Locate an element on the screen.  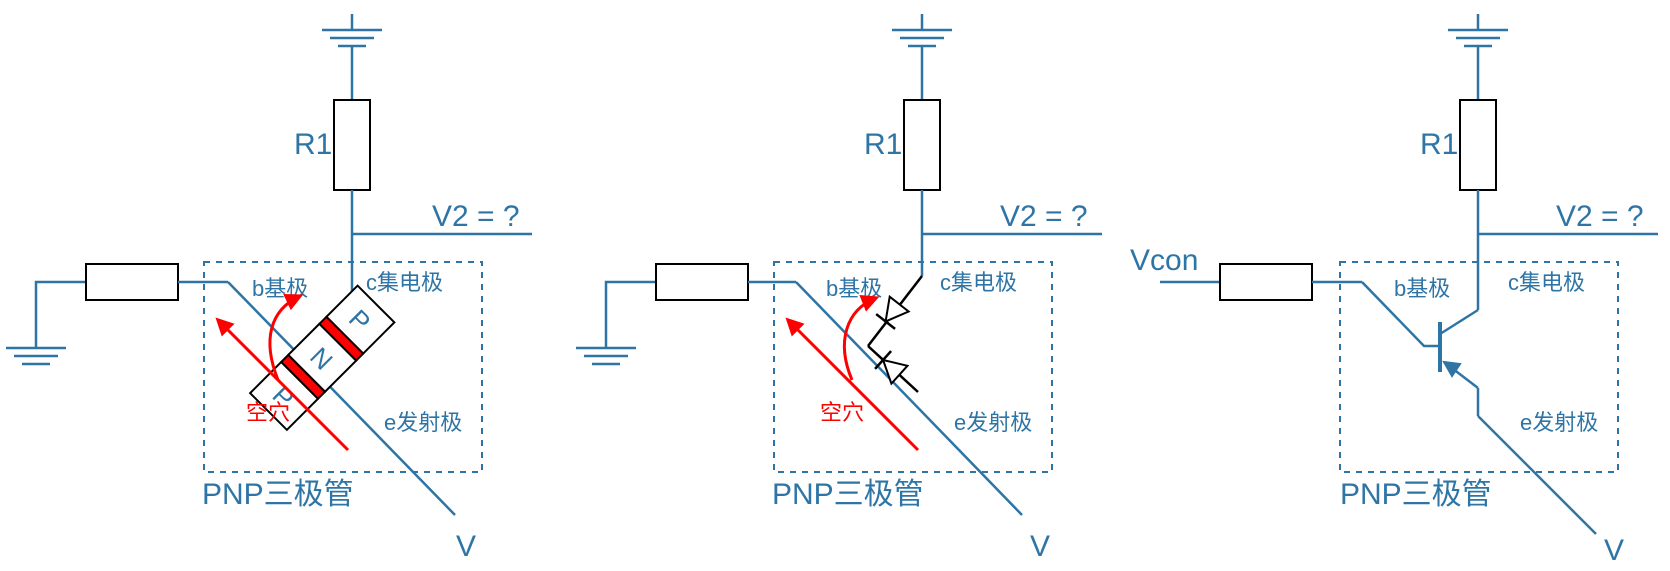
diode-pair is located at coordinates (895, 334).